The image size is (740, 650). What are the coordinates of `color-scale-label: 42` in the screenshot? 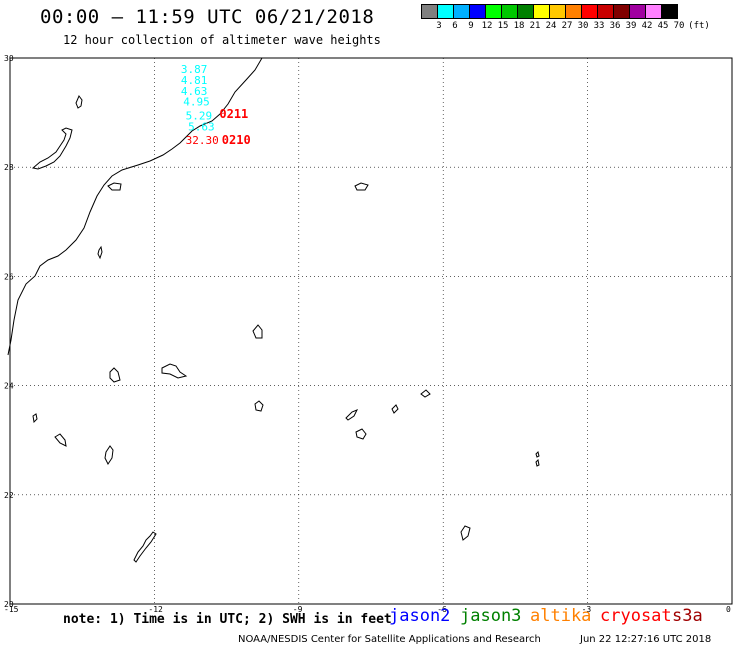 It's located at (647, 26).